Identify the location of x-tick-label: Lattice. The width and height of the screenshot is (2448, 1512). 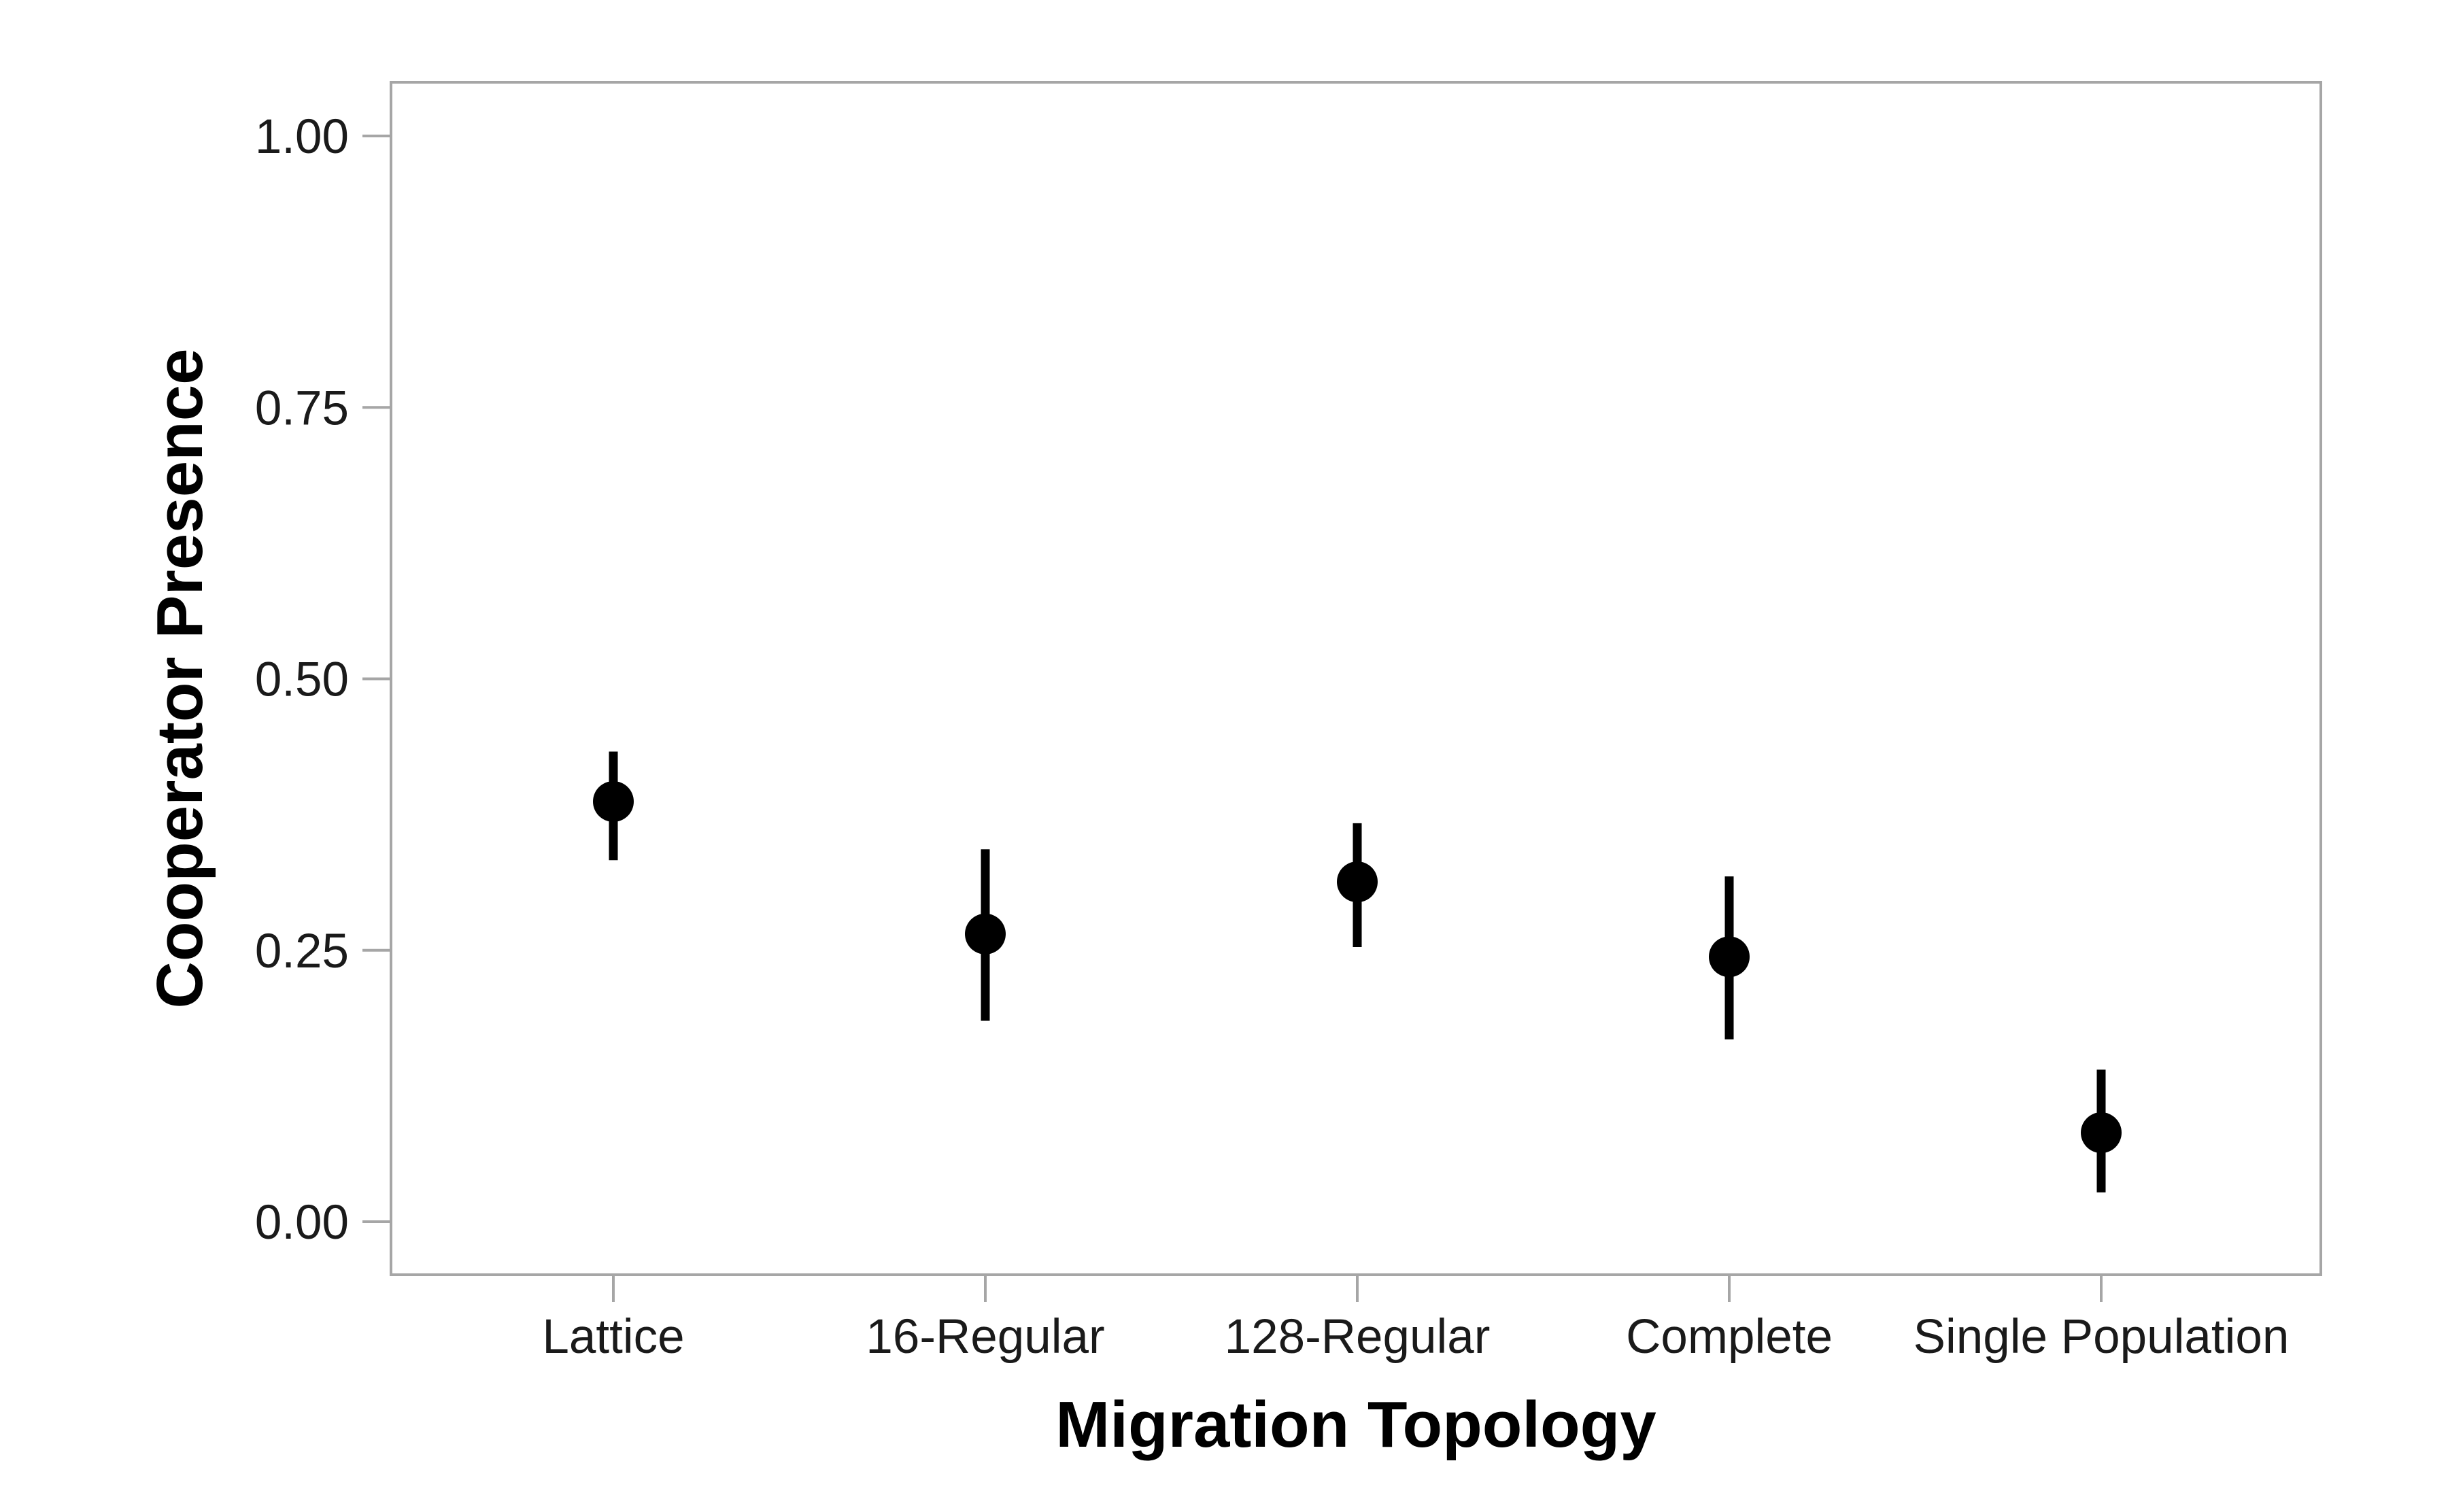
(613, 1337).